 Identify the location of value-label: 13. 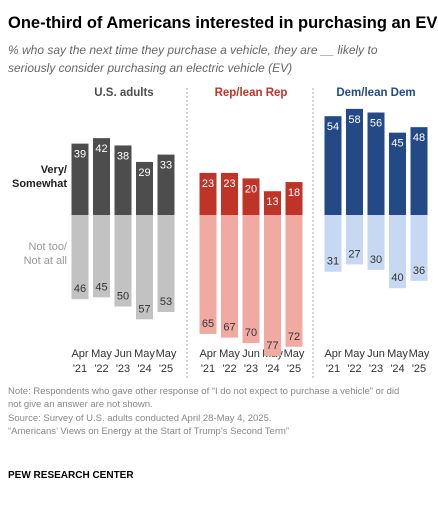
(272, 202).